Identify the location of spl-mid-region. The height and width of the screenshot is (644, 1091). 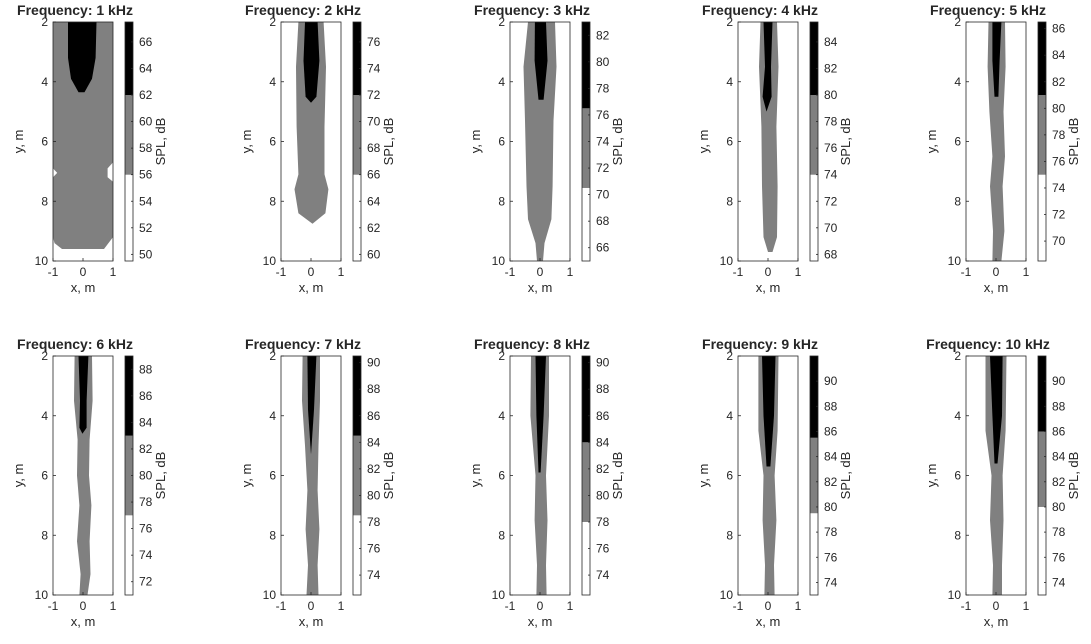
(539, 475).